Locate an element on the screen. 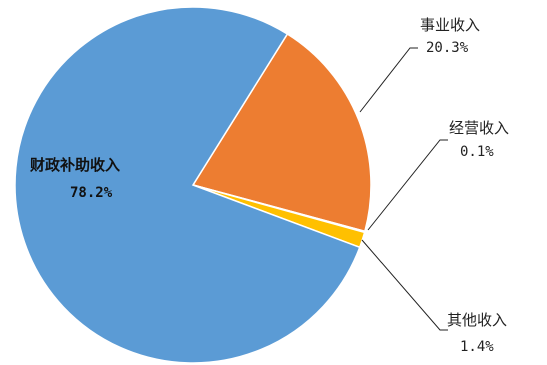 This screenshot has height=365, width=547. label-qita-value: 1.4% is located at coordinates (477, 347).